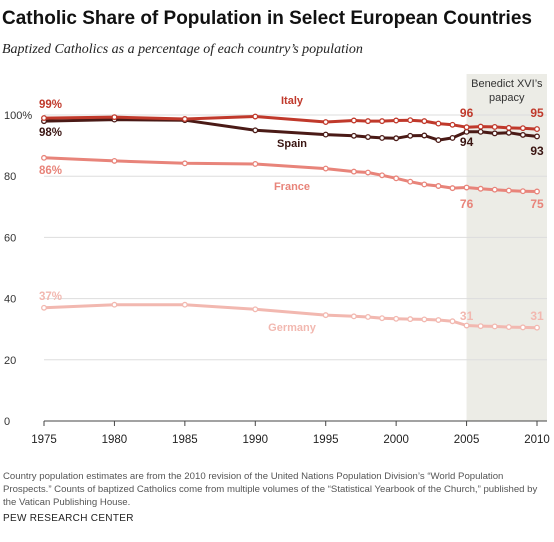 This screenshot has height=542, width=554. What do you see at coordinates (185, 440) in the screenshot?
I see `x-tick-label-1985: 1985` at bounding box center [185, 440].